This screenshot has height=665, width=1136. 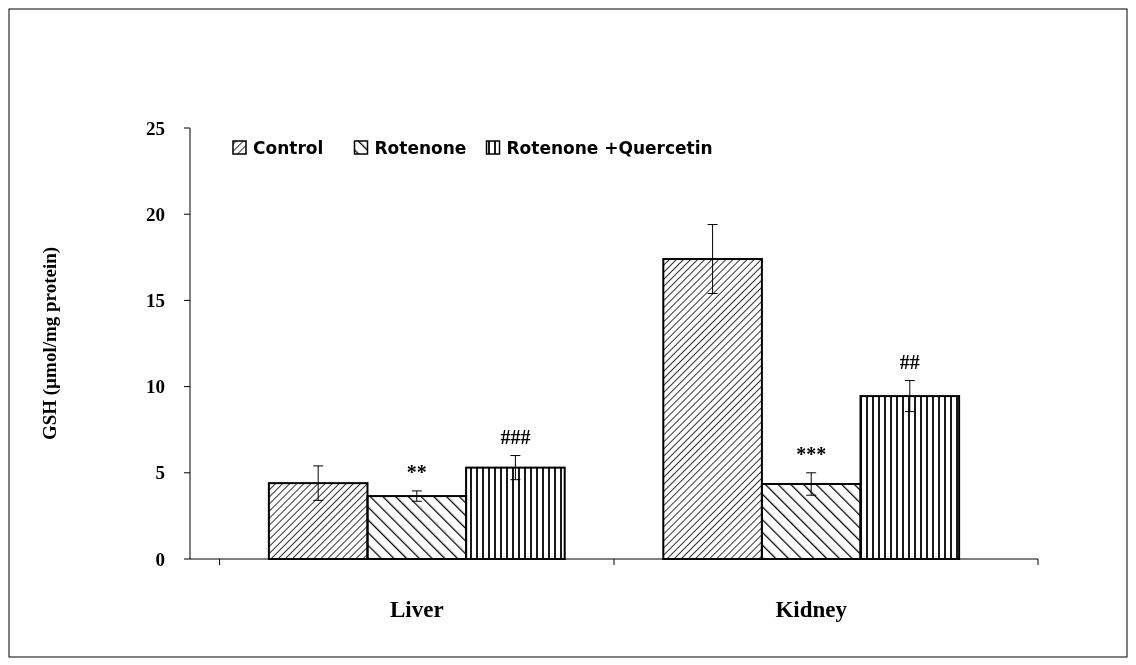 I want to click on y-tick-label: 10, so click(x=155, y=387).